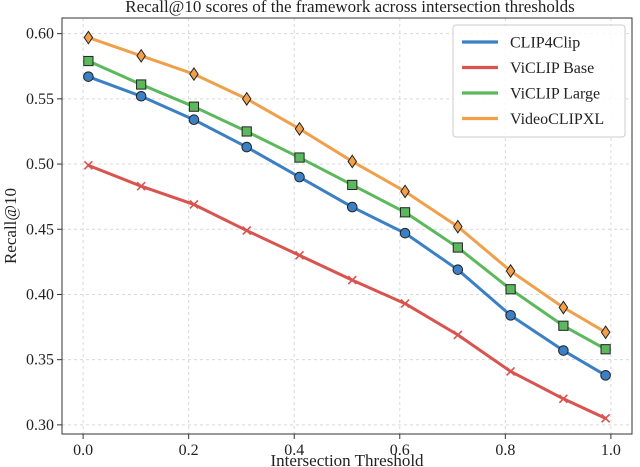 The image size is (640, 467). I want to click on x-axis-title: Intersection Threshold, so click(347, 459).